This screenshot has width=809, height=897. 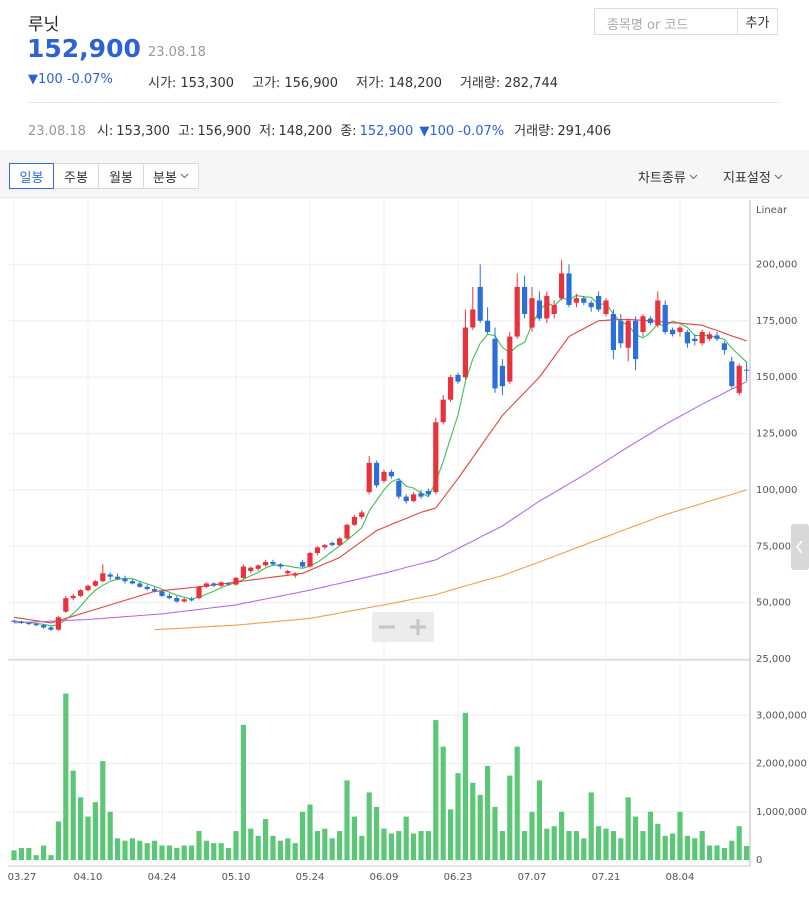 I want to click on legend-item-value: 152,900, so click(x=386, y=131).